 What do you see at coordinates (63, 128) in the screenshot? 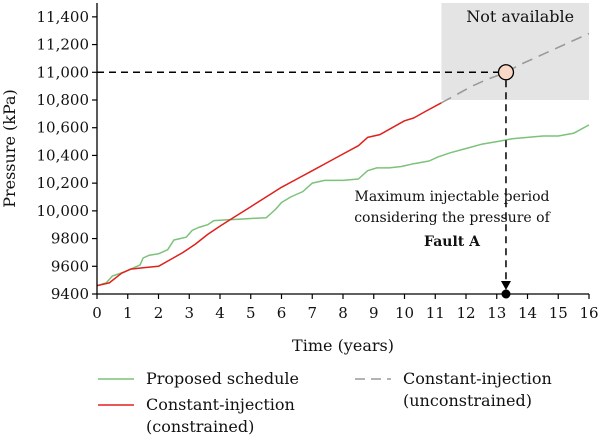
I see `y-tick-label: 10,600` at bounding box center [63, 128].